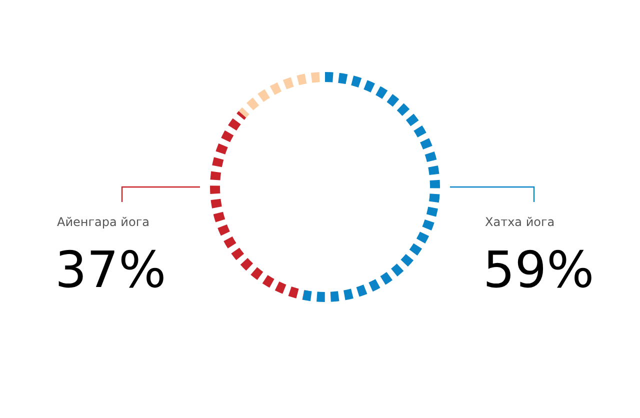 The width and height of the screenshot is (640, 418). I want to click on data-label: 37%, so click(110, 270).